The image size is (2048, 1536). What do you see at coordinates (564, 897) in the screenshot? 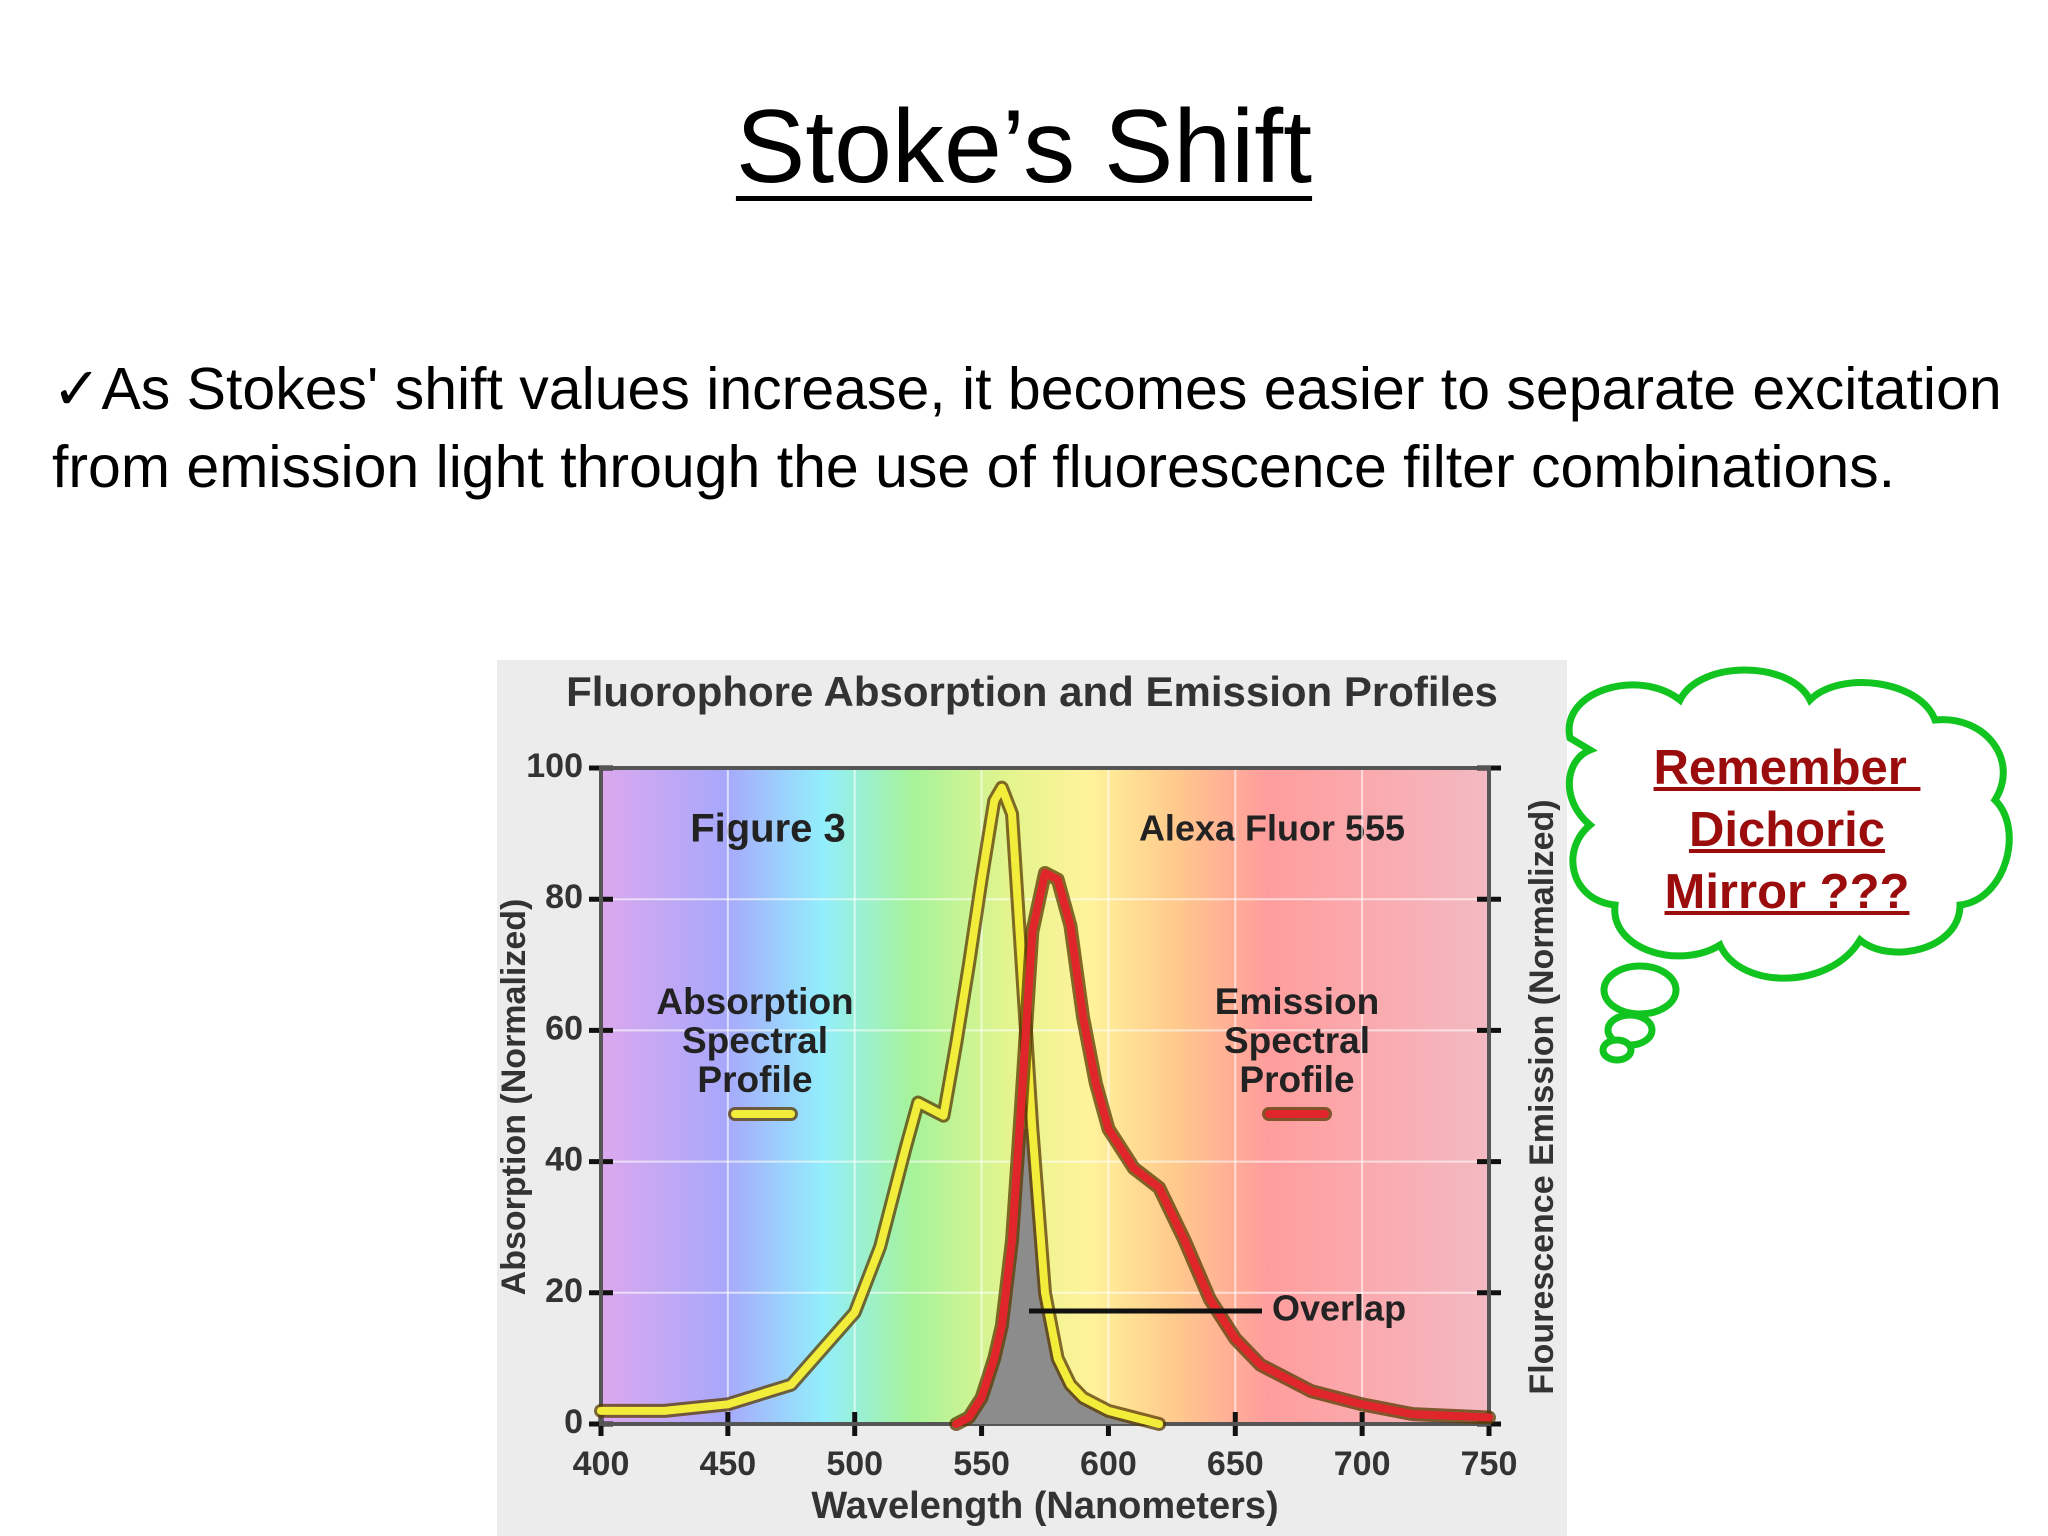
I see `y-tick-label: 80` at bounding box center [564, 897].